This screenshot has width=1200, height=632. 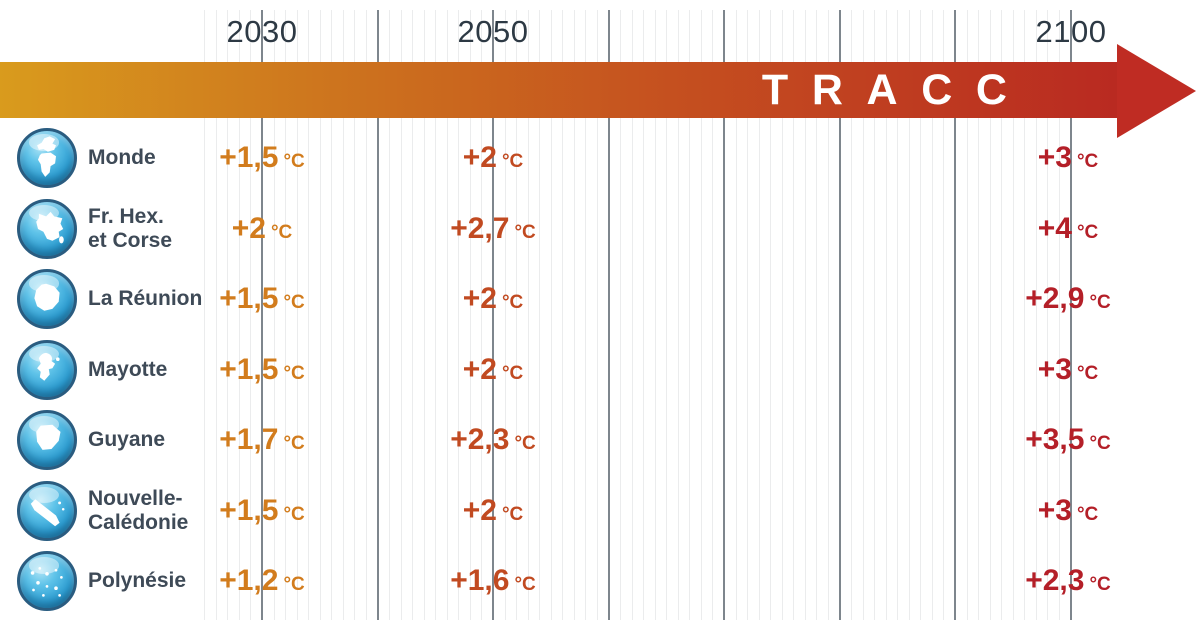 What do you see at coordinates (137, 581) in the screenshot?
I see `territory-label: Polynésie` at bounding box center [137, 581].